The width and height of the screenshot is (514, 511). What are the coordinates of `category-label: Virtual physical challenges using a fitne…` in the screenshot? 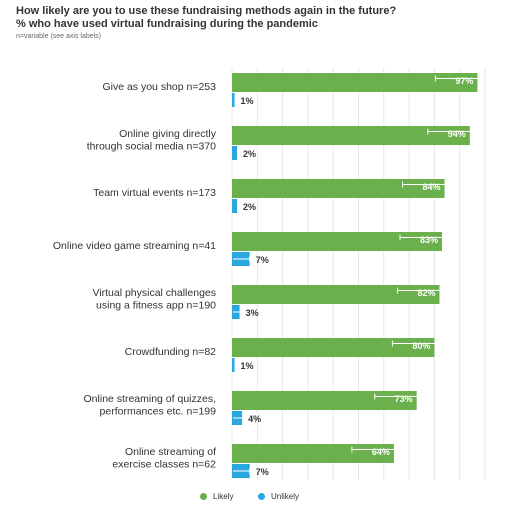 It's located at (154, 299).